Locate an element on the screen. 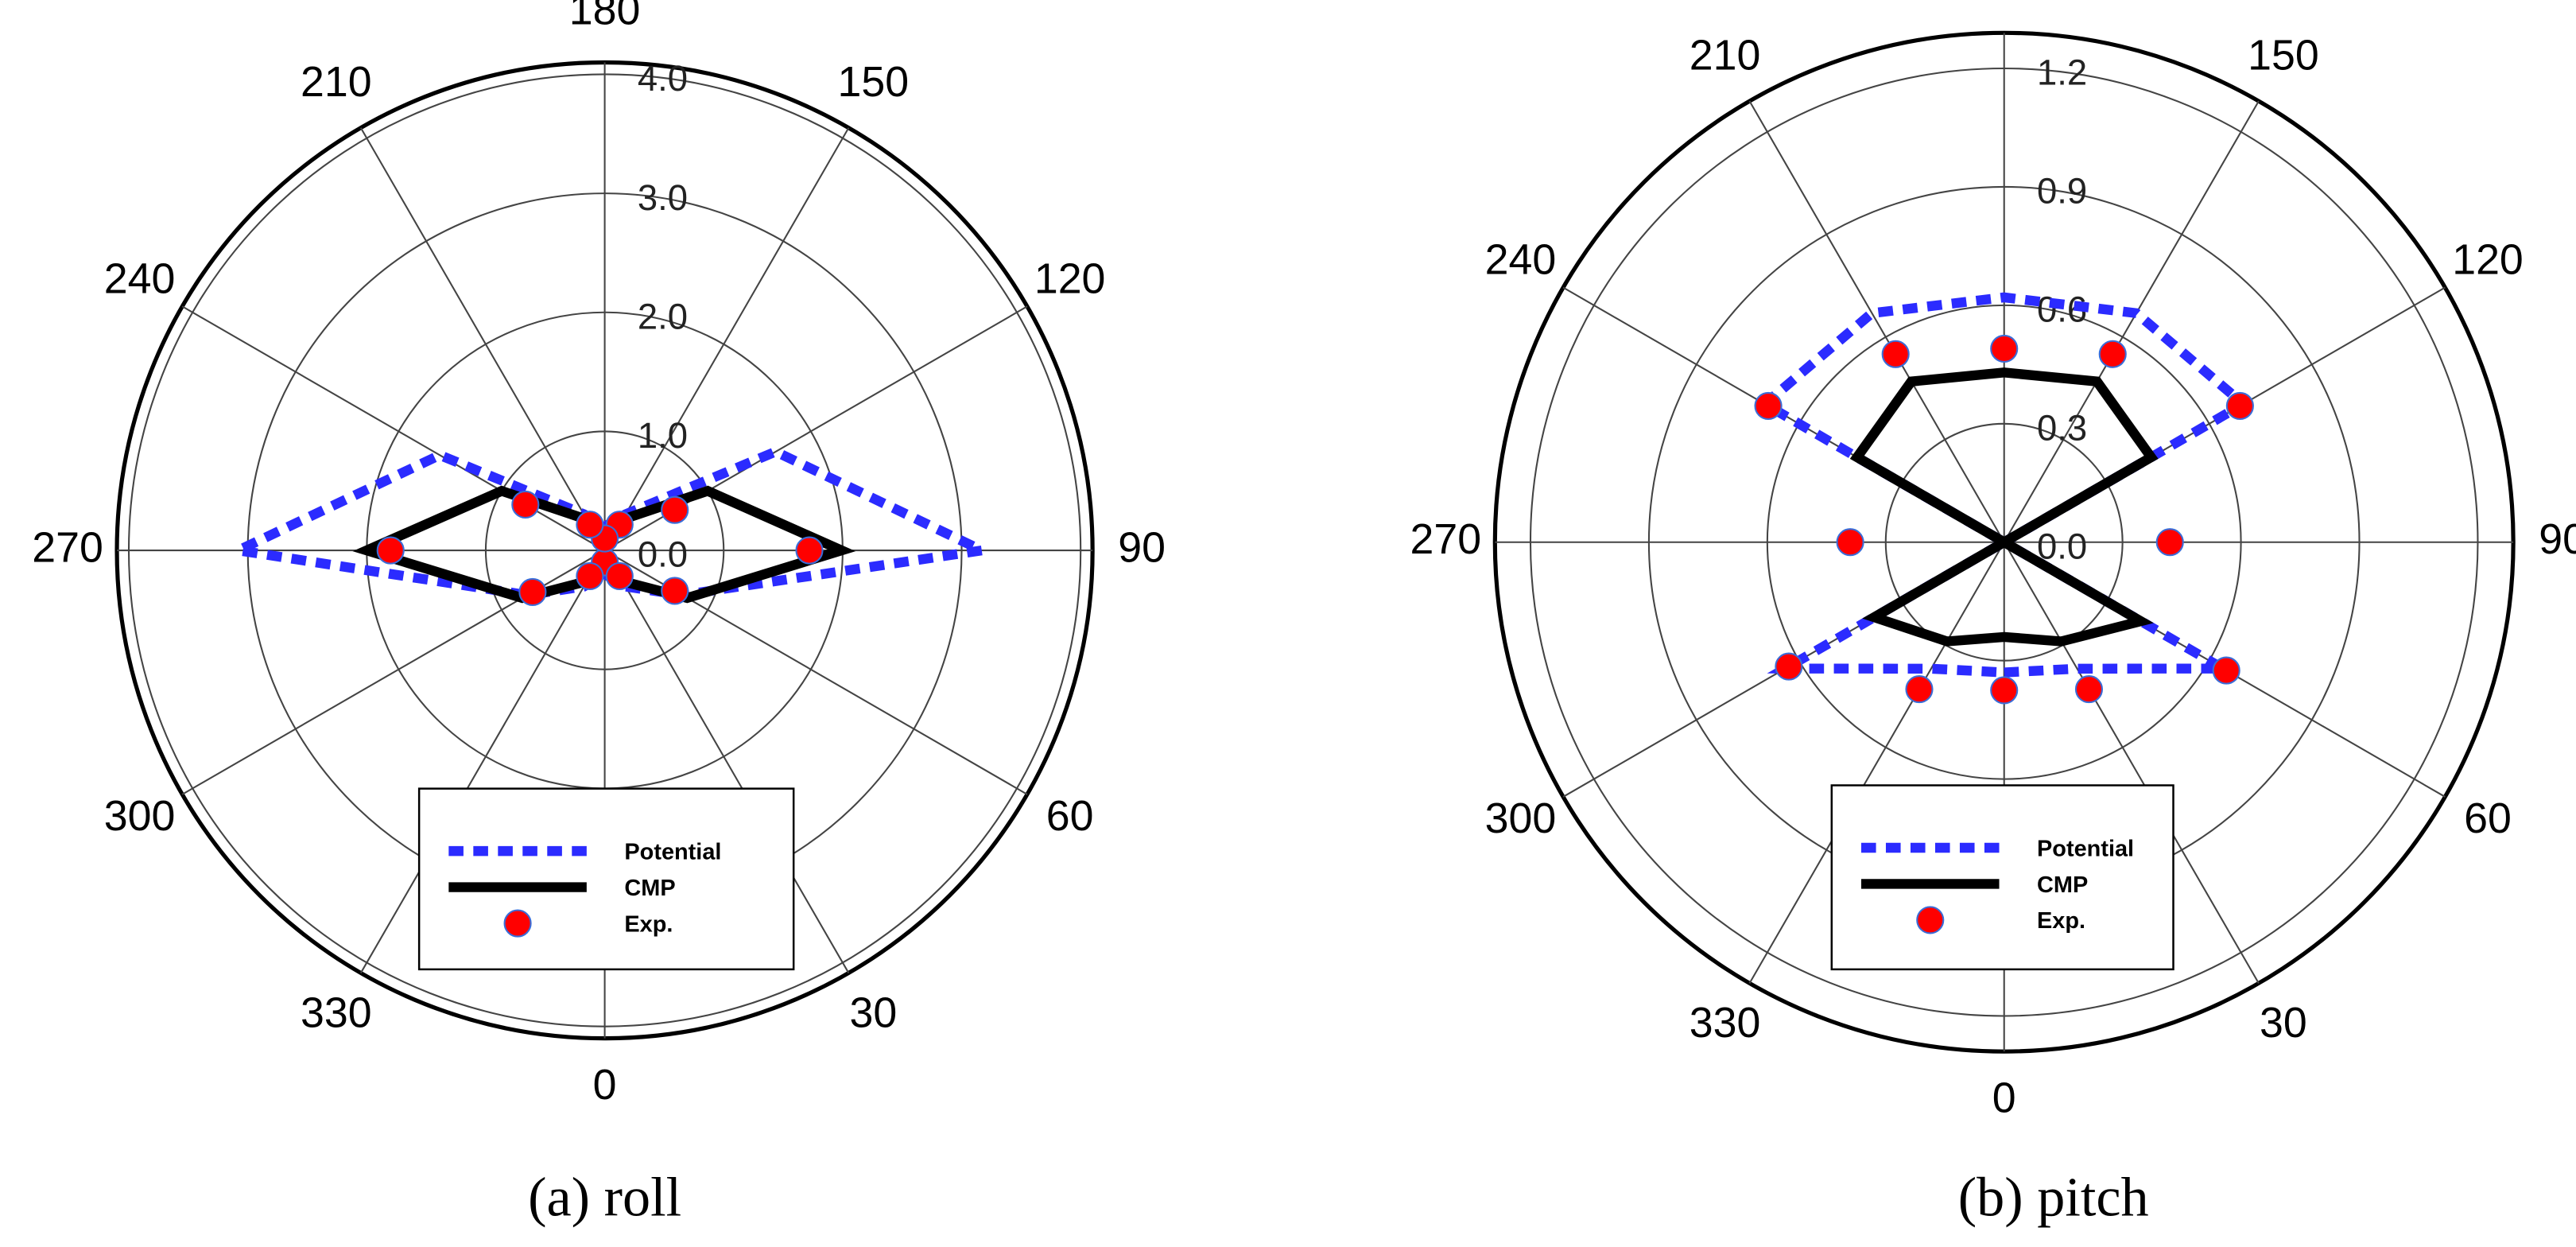 The image size is (2576, 1247). r-tick-label: 4.0 is located at coordinates (663, 78).